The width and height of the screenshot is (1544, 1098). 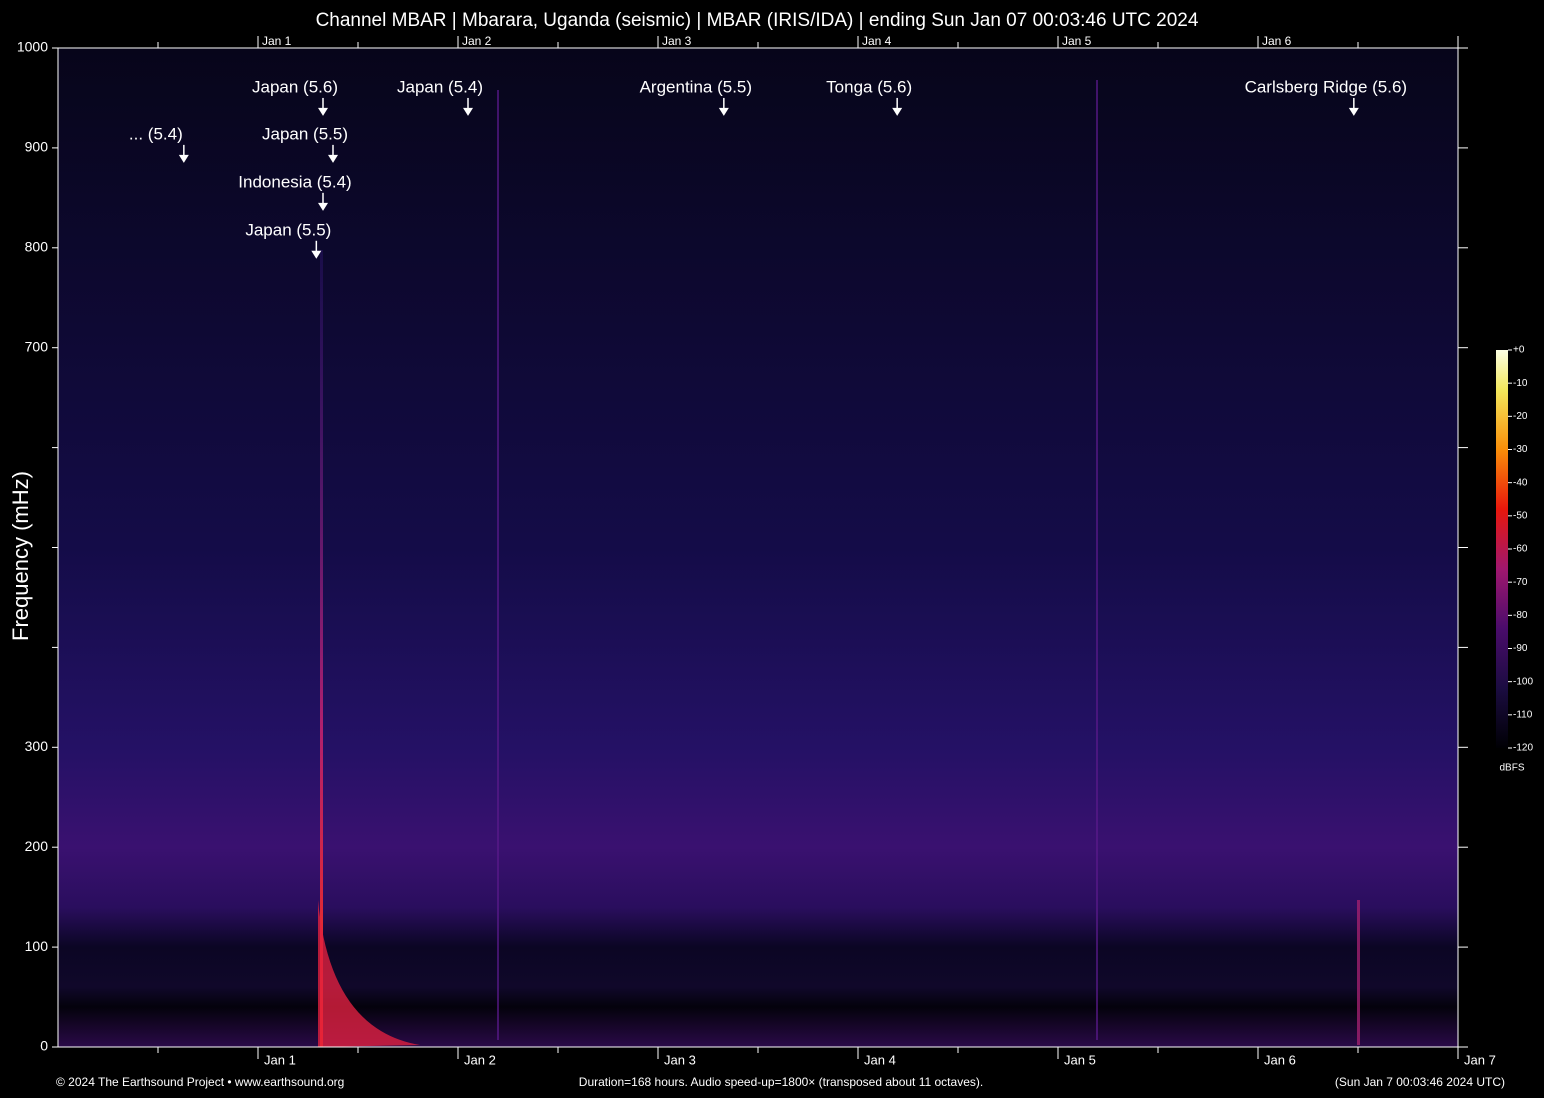 I want to click on x-tick-label: Jan 6, so click(x=1280, y=1059).